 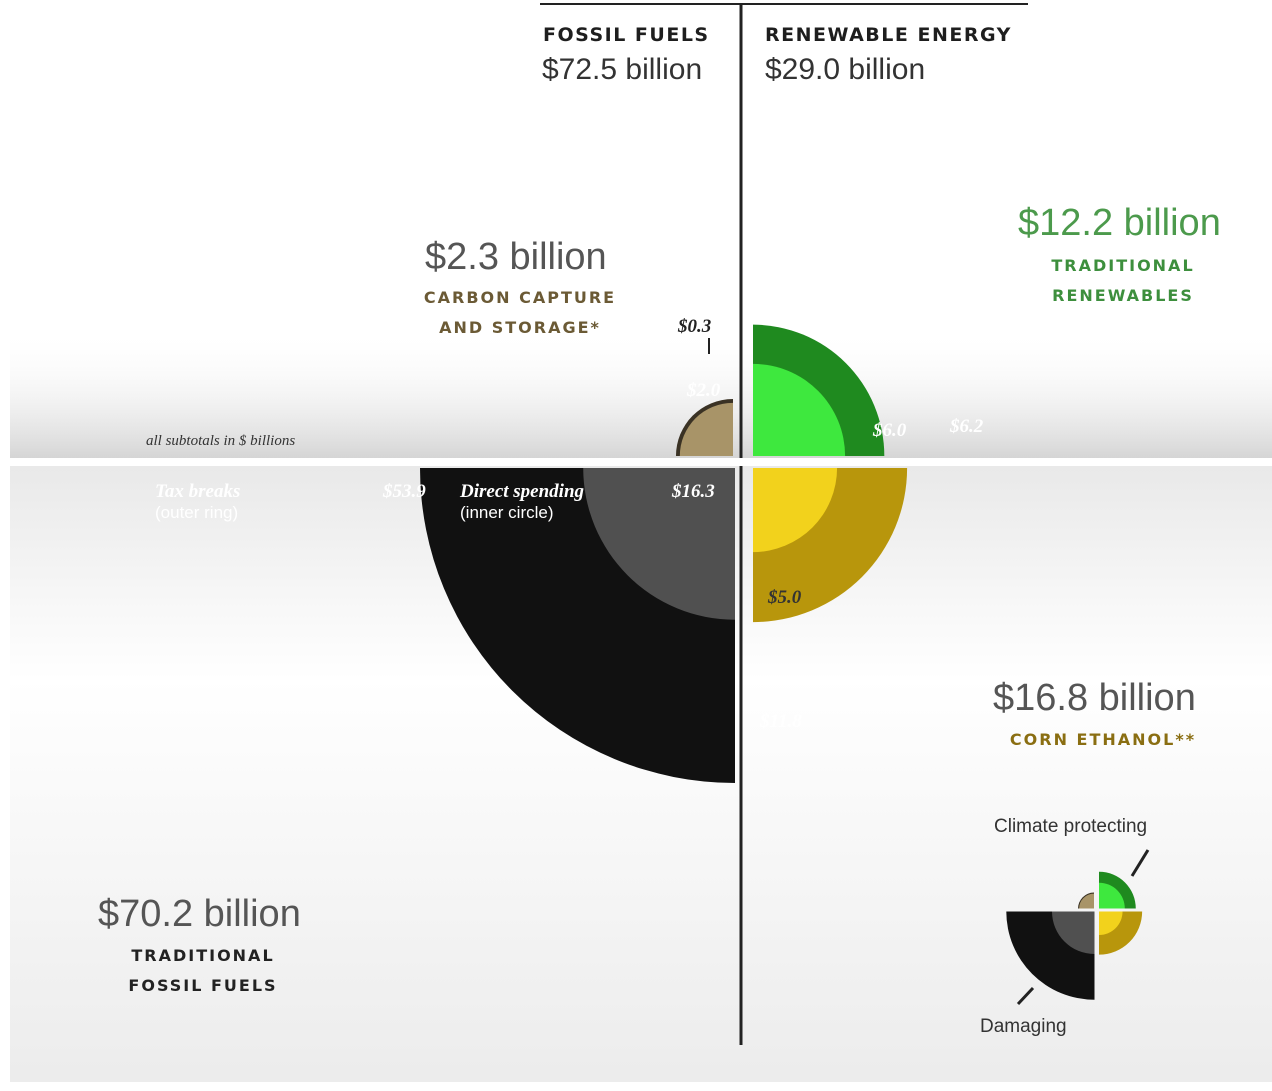 I want to click on mini-legend-bottom-arrow, so click(x=1025, y=996).